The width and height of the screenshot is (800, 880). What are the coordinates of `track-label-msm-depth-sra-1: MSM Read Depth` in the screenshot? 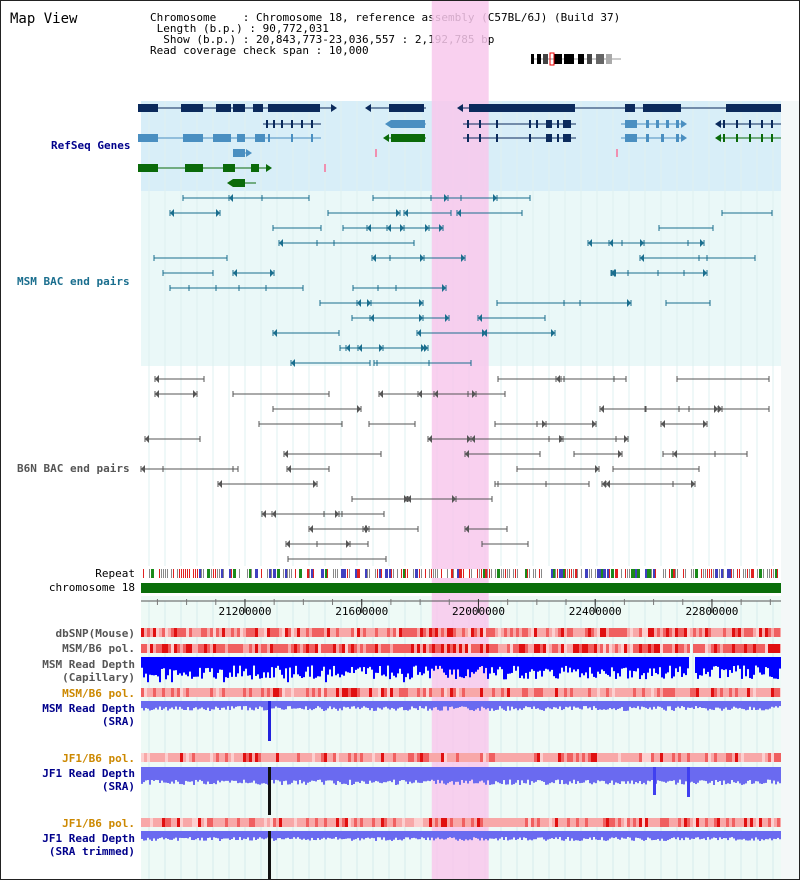 It's located at (88, 708).